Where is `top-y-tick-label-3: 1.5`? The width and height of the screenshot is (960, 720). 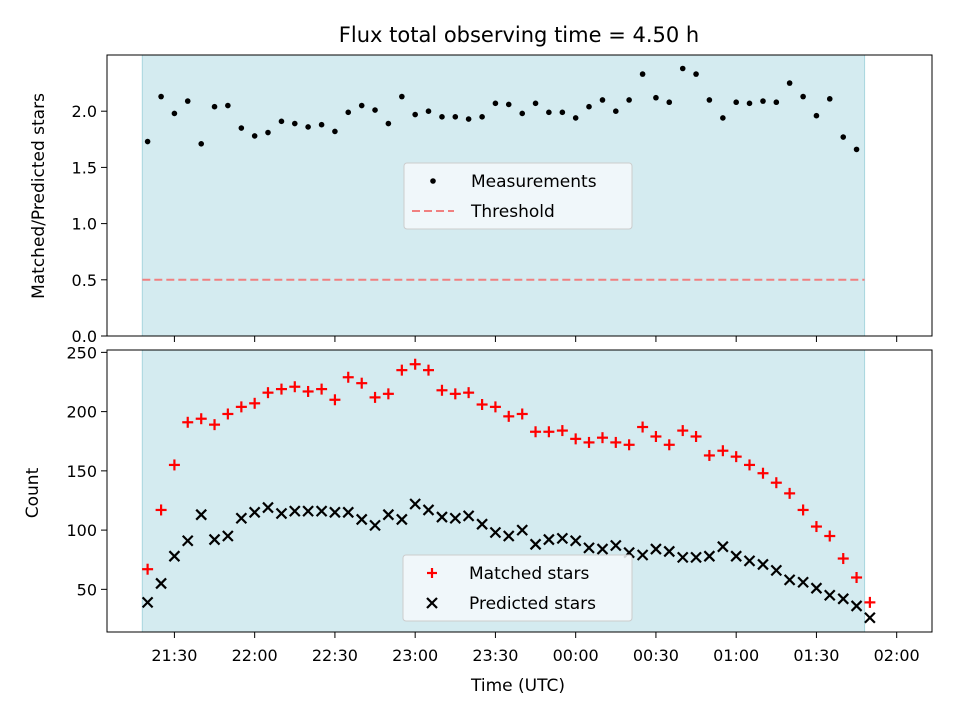
top-y-tick-label-3: 1.5 is located at coordinates (84, 167).